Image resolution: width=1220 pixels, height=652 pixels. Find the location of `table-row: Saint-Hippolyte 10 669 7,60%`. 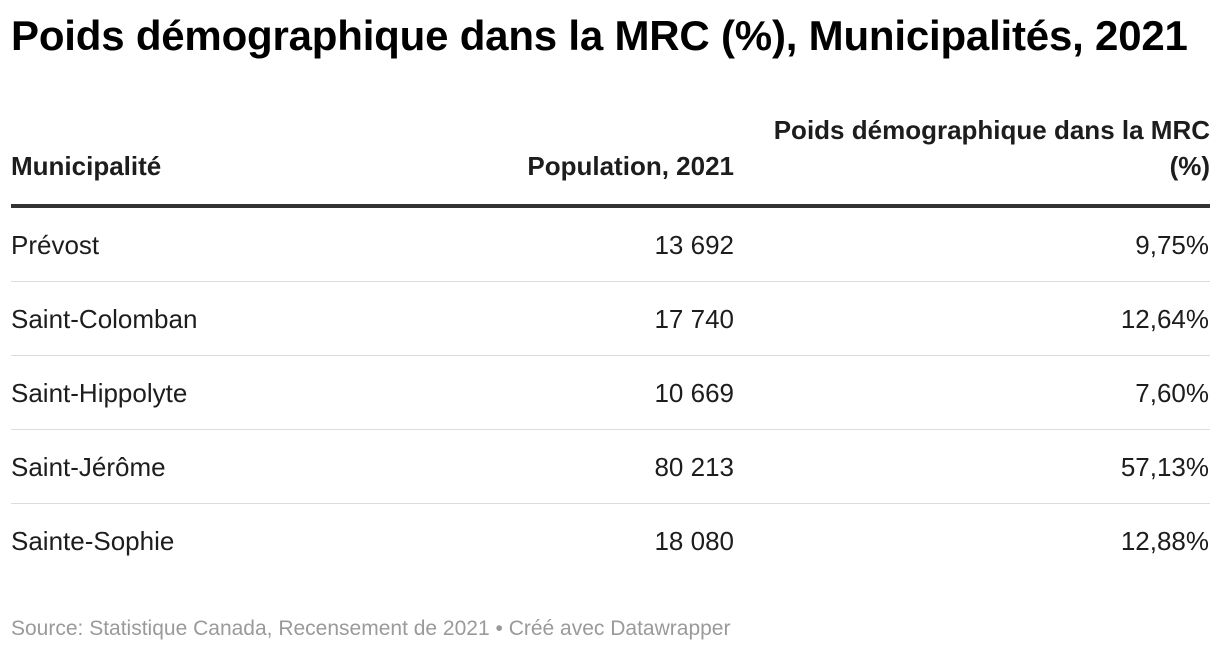

table-row: Saint-Hippolyte 10 669 7,60% is located at coordinates (610, 392).